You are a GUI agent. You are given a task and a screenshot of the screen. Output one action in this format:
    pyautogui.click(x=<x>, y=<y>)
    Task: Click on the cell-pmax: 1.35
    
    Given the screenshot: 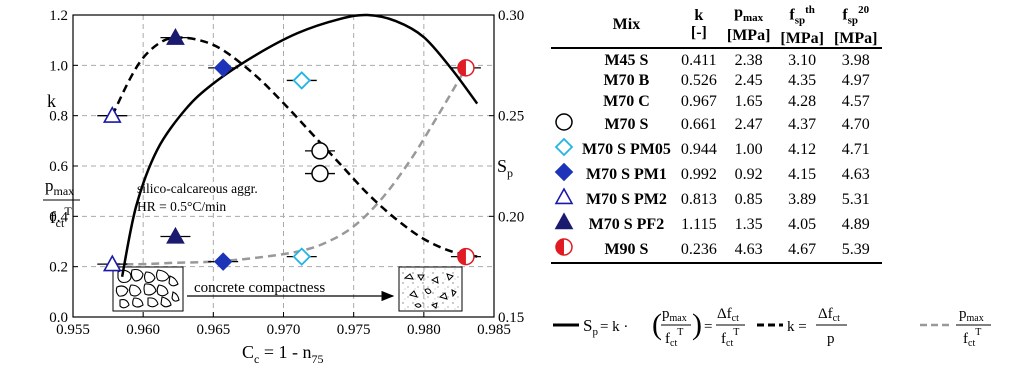 What is the action you would take?
    pyautogui.click(x=748, y=224)
    